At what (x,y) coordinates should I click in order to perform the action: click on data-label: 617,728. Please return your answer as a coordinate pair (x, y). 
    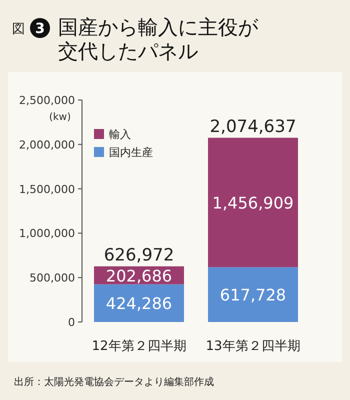
    Looking at the image, I should click on (253, 295).